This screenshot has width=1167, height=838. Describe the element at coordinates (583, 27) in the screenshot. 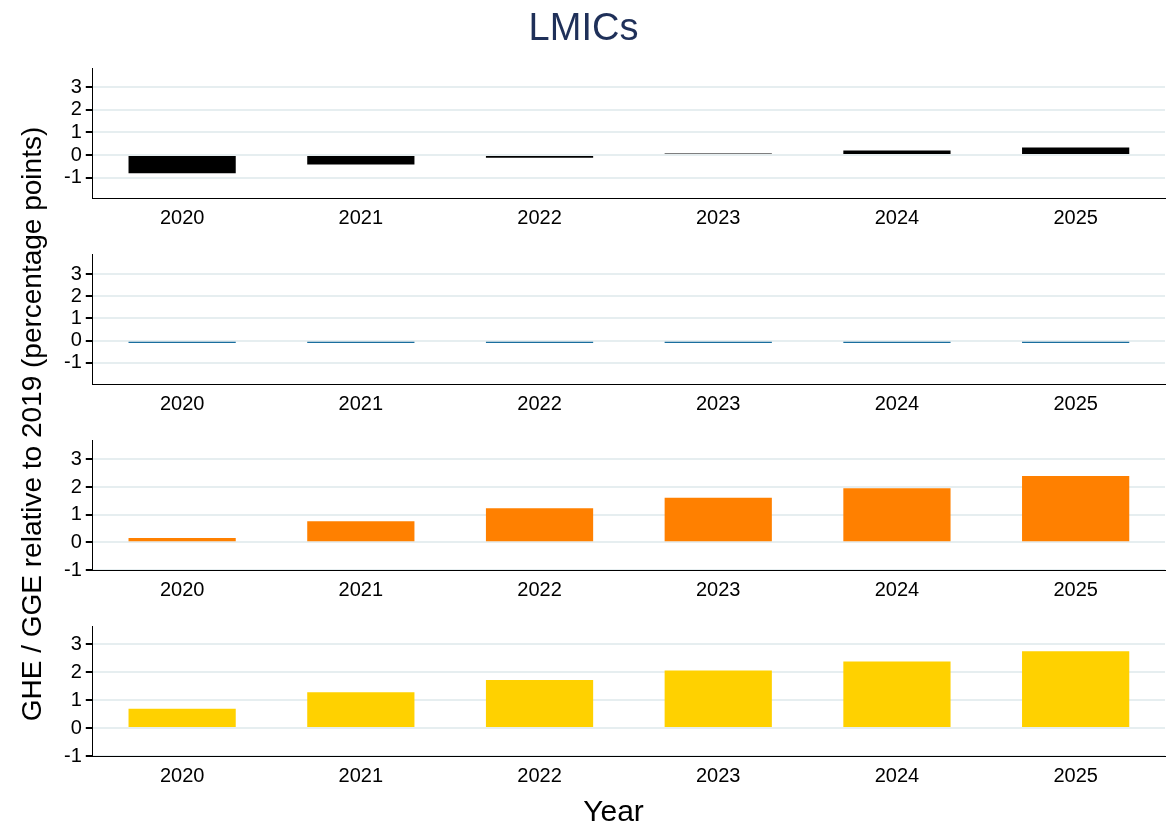

I see `chart-title: LMICs` at that location.